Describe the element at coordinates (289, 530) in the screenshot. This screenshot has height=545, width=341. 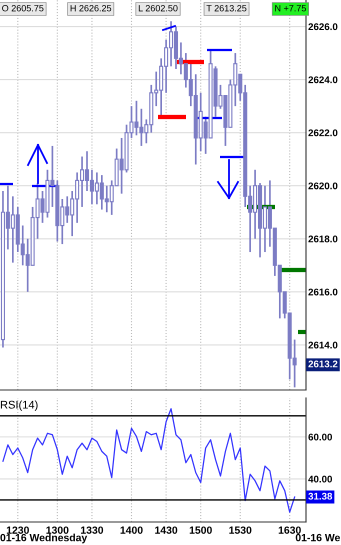
I see `x-tick-label: 1630` at that location.